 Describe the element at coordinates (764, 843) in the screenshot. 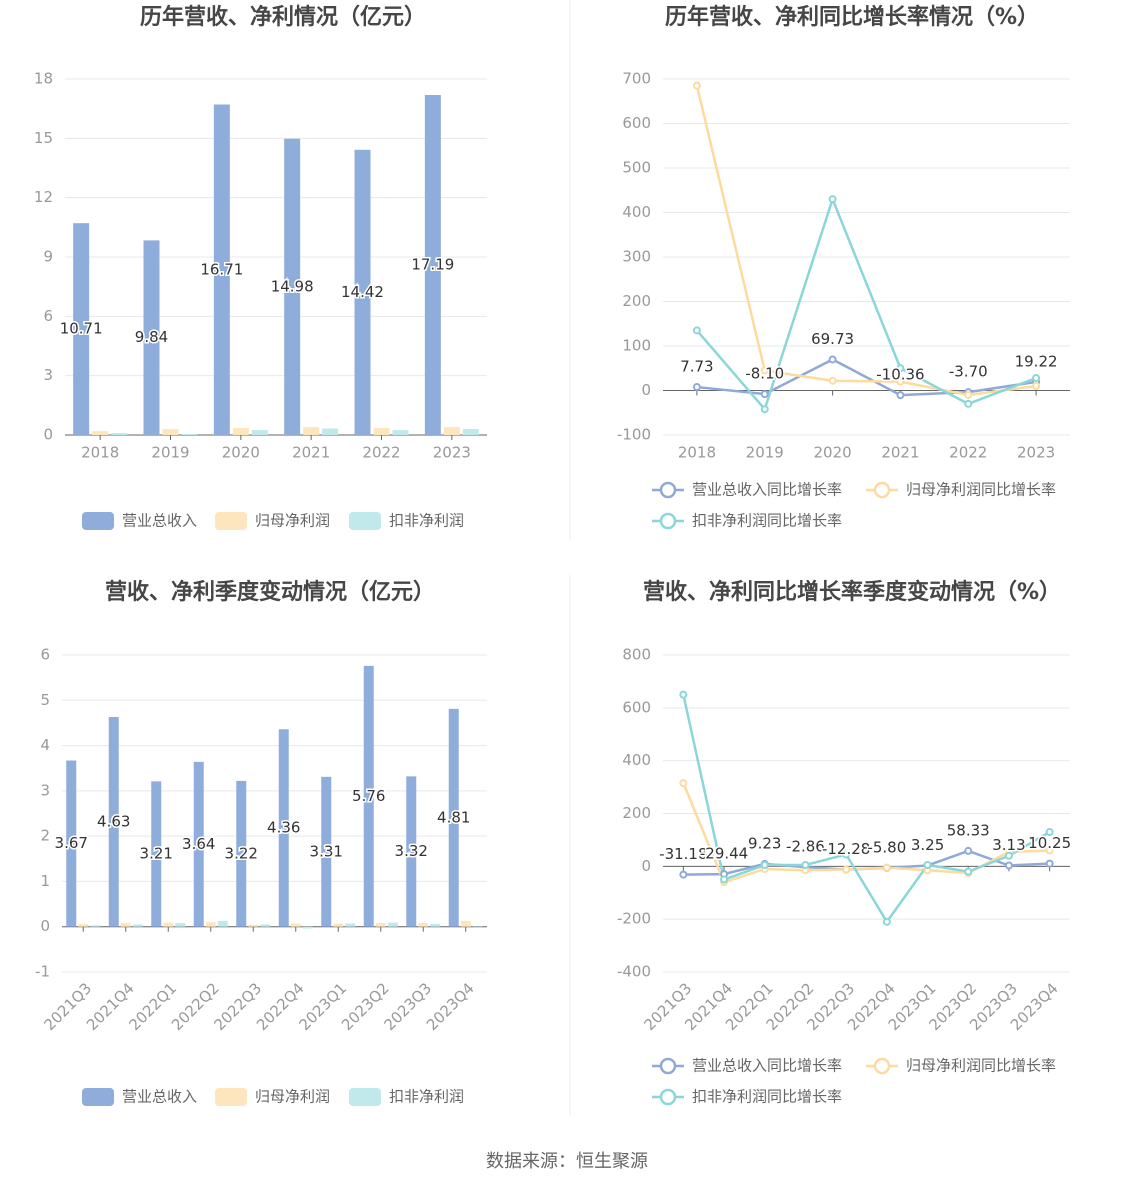

I see `data-label: 9.23` at that location.